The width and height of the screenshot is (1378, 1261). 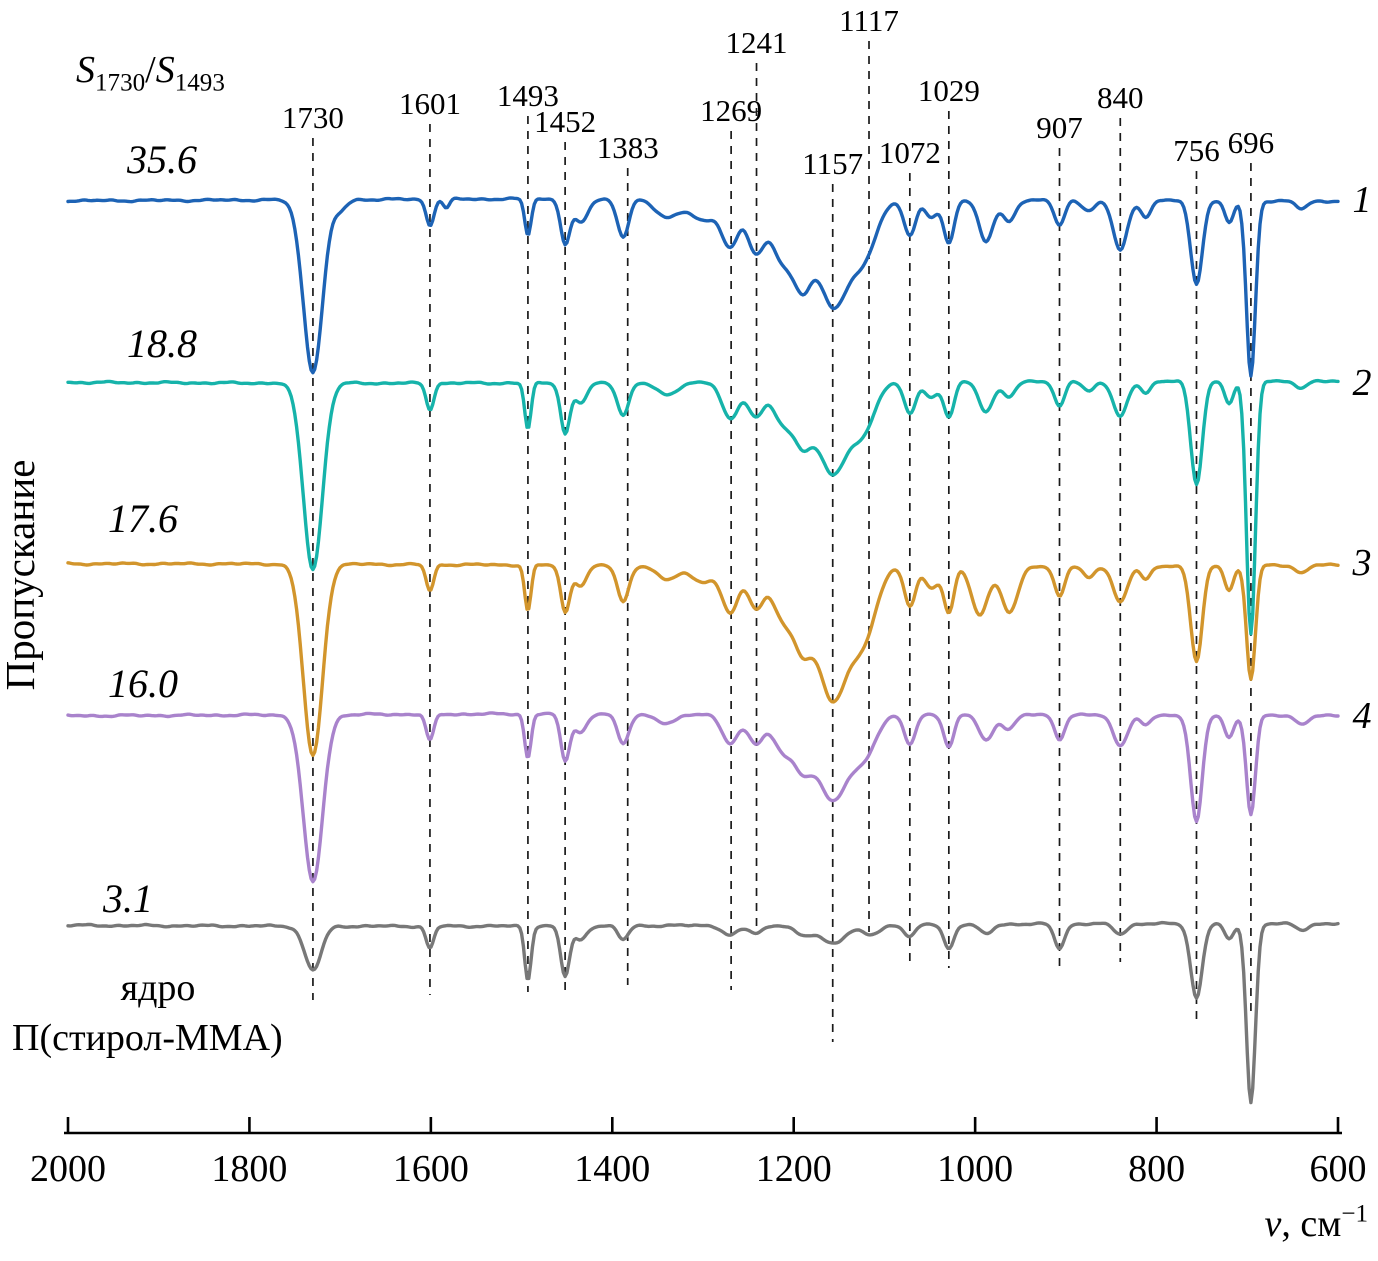 What do you see at coordinates (147, 1038) in the screenshot?
I see `core-label-line2: П(стирол-ММА)` at bounding box center [147, 1038].